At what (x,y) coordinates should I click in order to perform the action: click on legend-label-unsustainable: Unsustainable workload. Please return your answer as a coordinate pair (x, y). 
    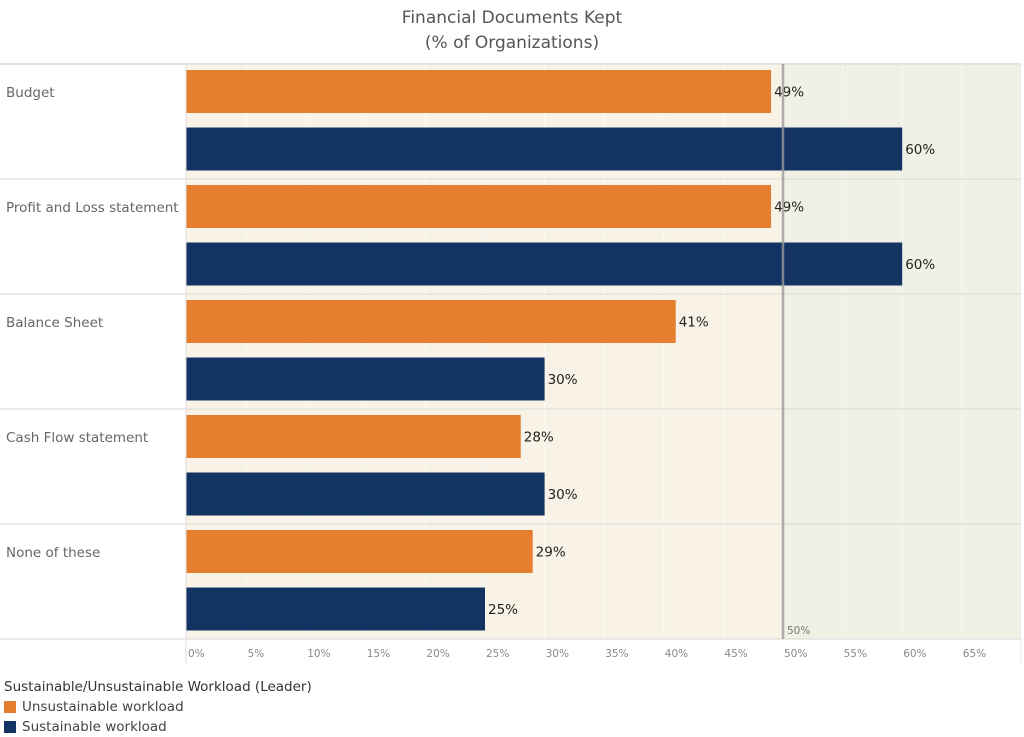
    Looking at the image, I should click on (103, 707).